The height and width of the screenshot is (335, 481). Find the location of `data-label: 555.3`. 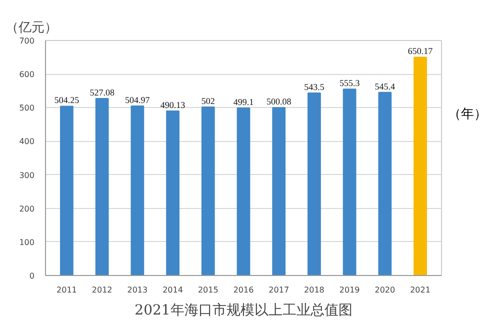

data-label: 555.3 is located at coordinates (349, 83).